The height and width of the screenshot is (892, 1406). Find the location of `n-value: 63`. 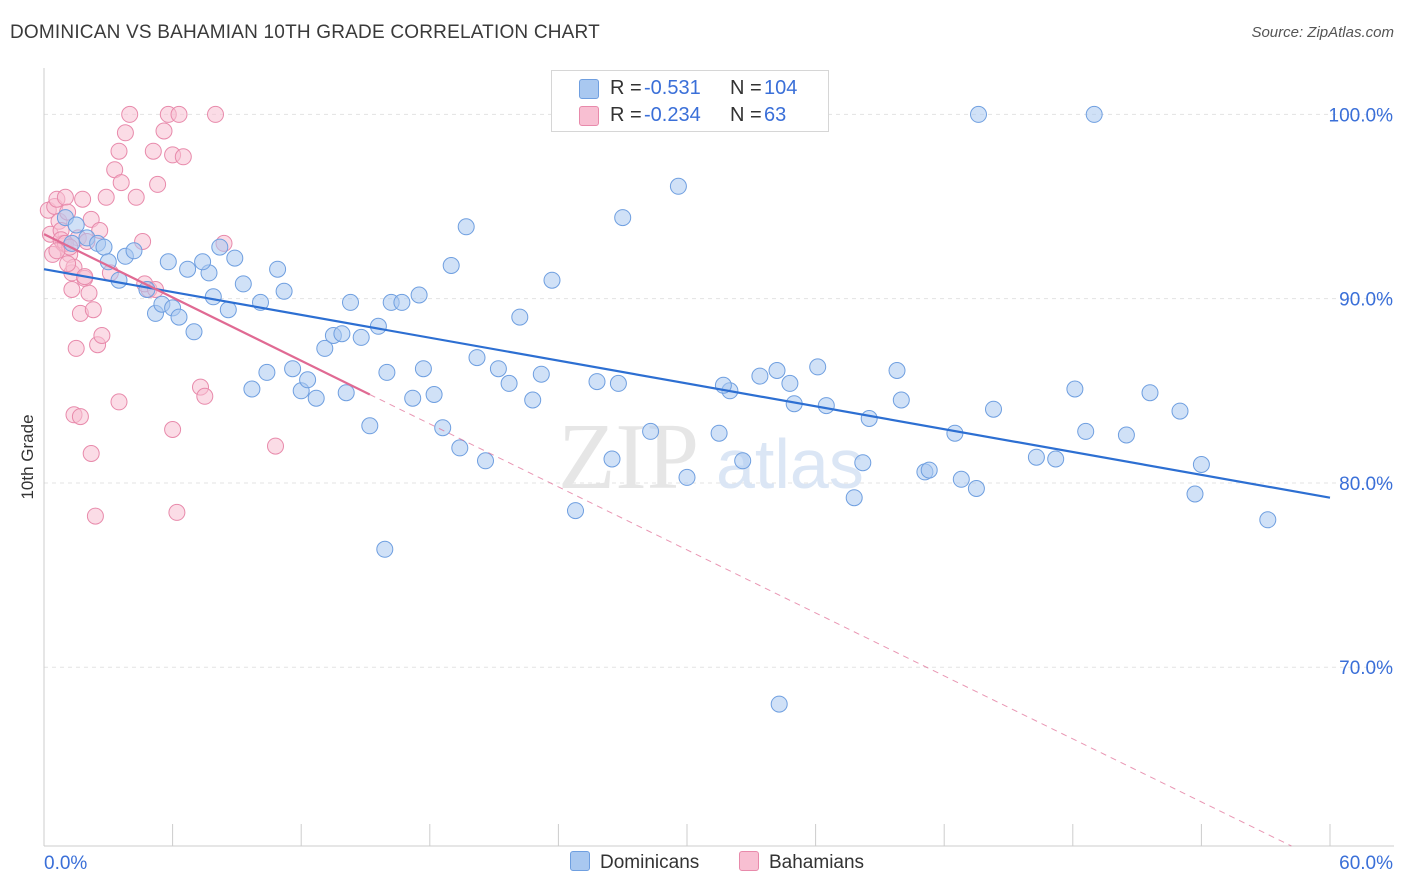

n-value: 63 is located at coordinates (775, 115).